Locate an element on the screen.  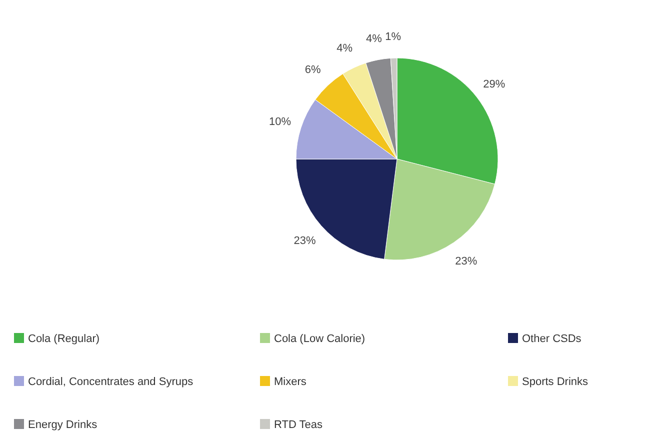
data-label: 10% is located at coordinates (280, 122).